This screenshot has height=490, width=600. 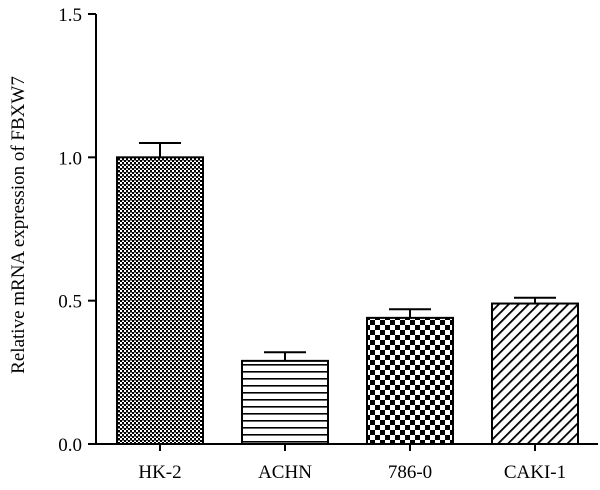 I want to click on bar-achn, so click(x=285, y=402).